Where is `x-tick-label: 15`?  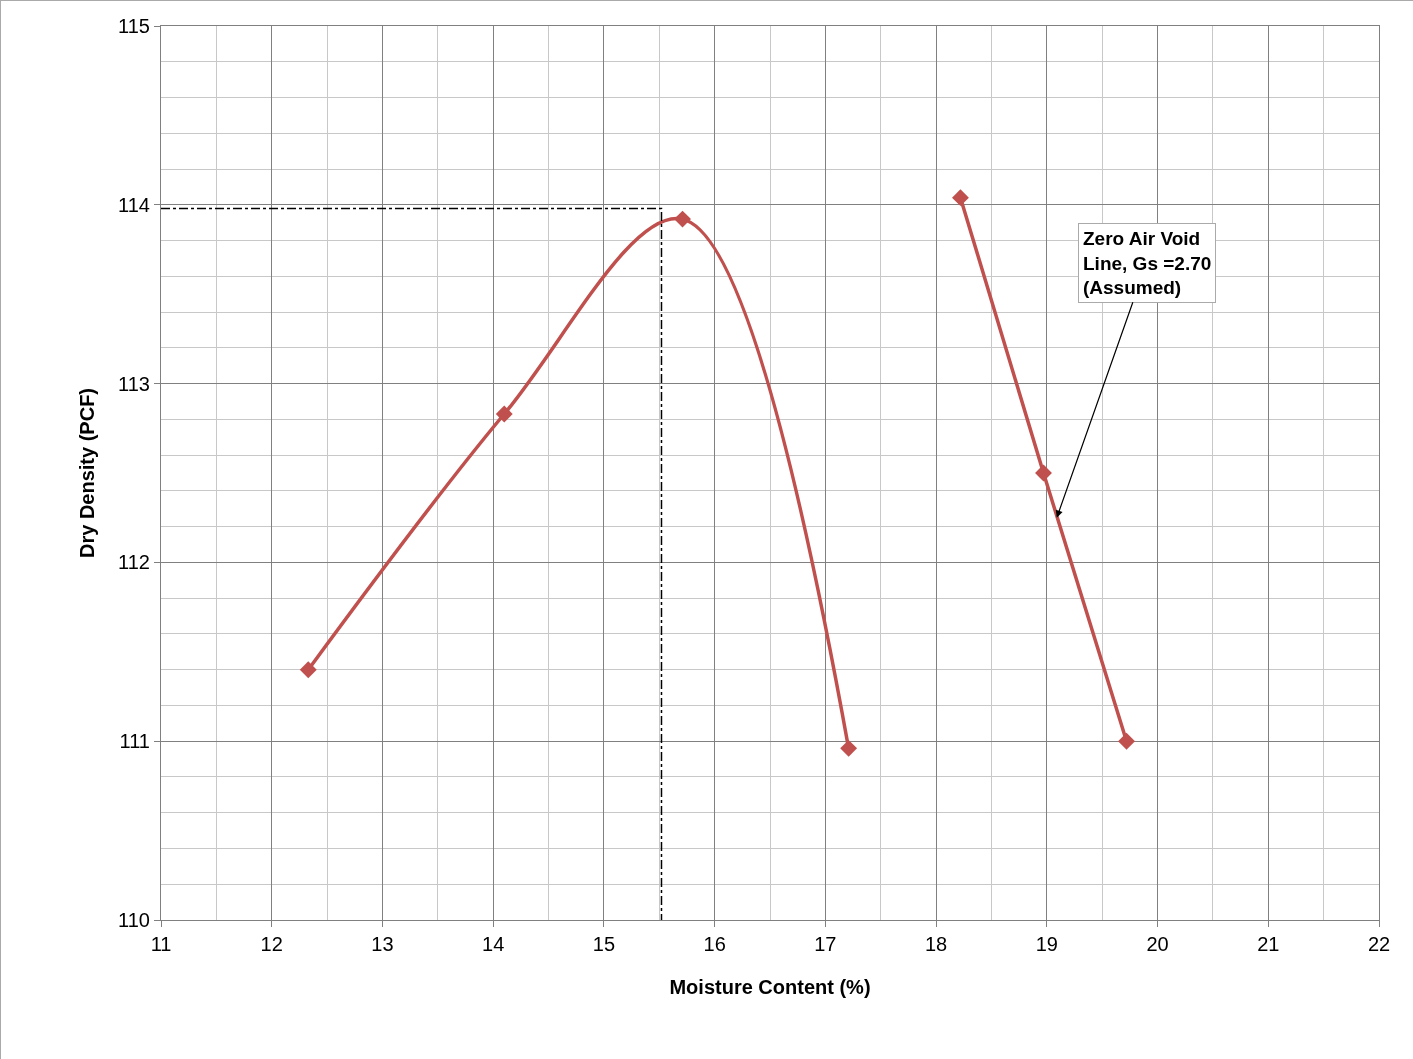 x-tick-label: 15 is located at coordinates (604, 944).